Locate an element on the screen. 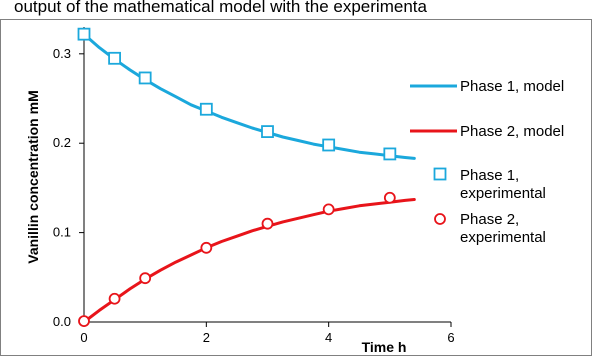 Image resolution: width=592 pixels, height=356 pixels. legend-label: Phase 1, model is located at coordinates (512, 86).